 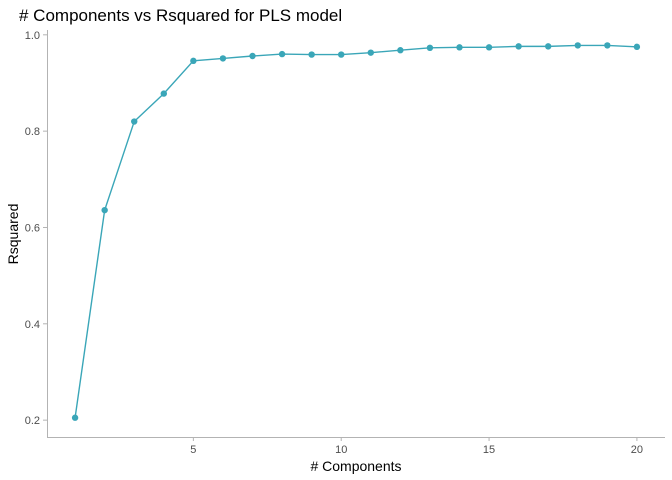 What do you see at coordinates (193, 450) in the screenshot?
I see `x-tick-label: 5` at bounding box center [193, 450].